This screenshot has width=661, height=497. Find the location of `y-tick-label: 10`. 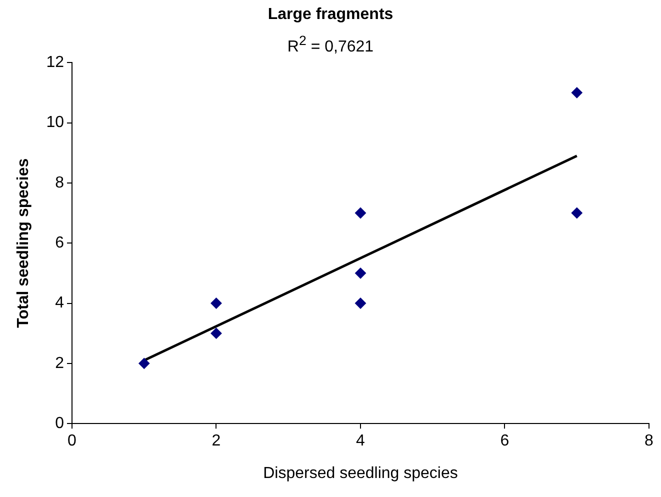

y-tick-label: 10 is located at coordinates (55, 123).